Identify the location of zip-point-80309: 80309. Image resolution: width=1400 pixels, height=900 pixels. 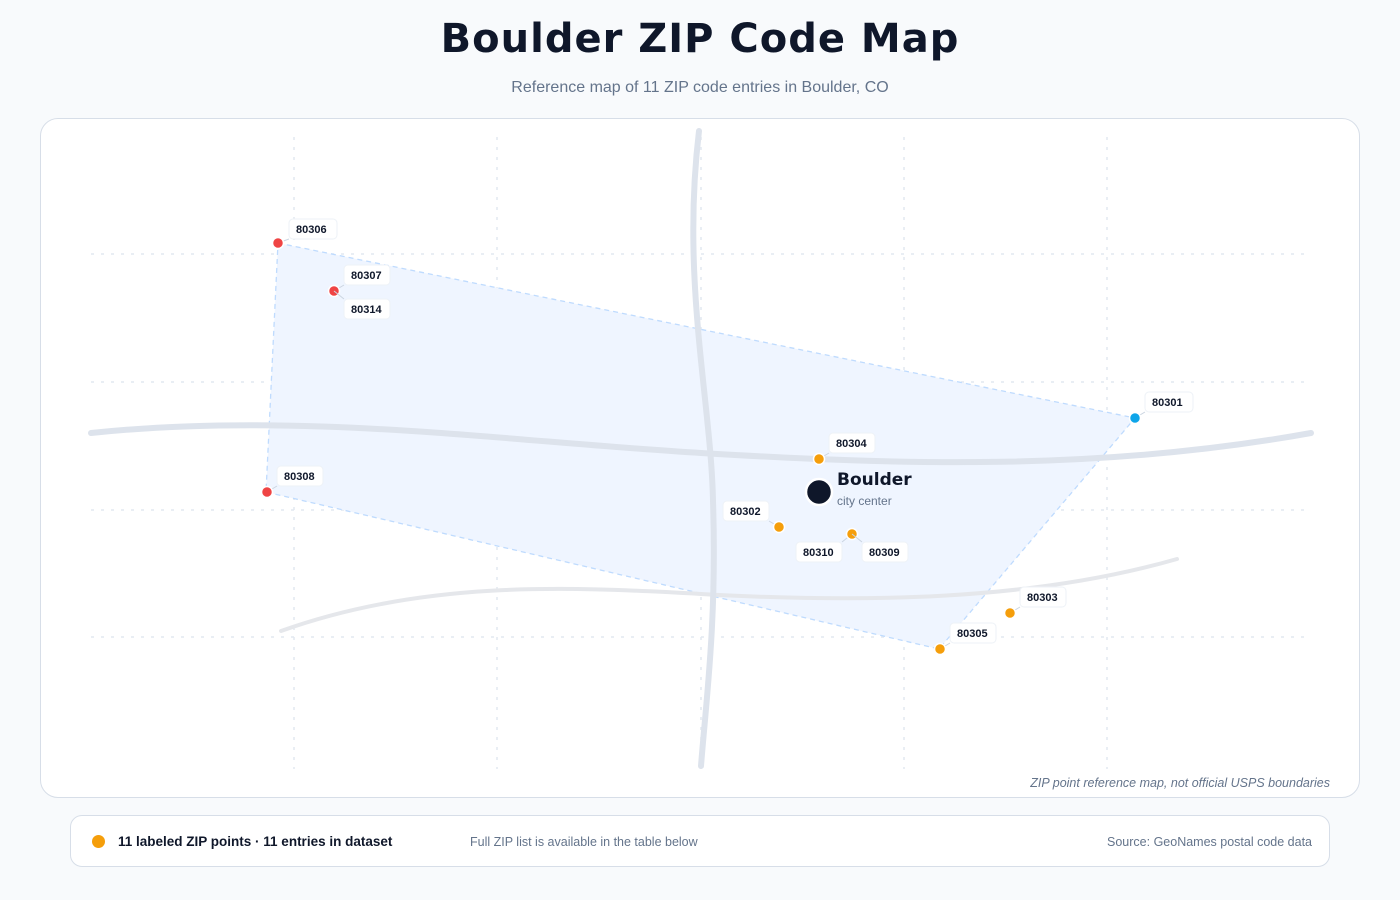
(880, 548).